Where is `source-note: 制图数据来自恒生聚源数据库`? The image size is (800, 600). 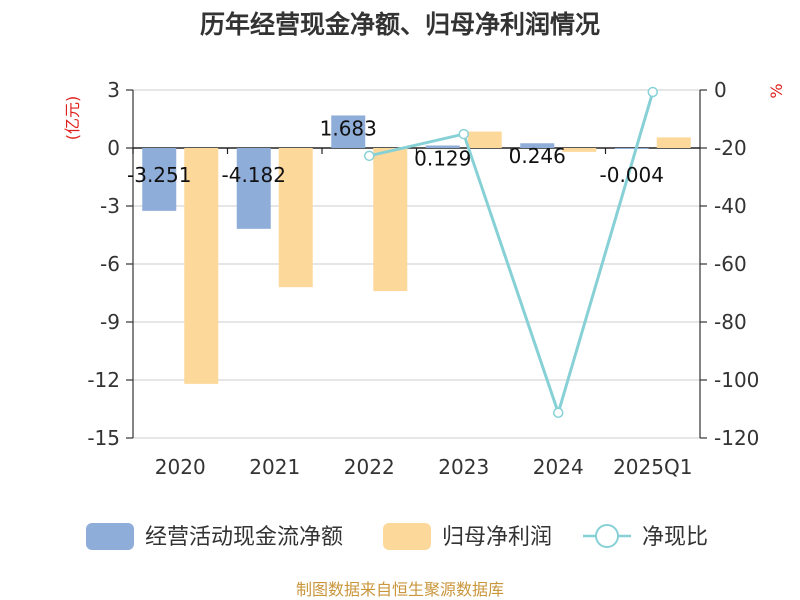 source-note: 制图数据来自恒生聚源数据库 is located at coordinates (400, 589).